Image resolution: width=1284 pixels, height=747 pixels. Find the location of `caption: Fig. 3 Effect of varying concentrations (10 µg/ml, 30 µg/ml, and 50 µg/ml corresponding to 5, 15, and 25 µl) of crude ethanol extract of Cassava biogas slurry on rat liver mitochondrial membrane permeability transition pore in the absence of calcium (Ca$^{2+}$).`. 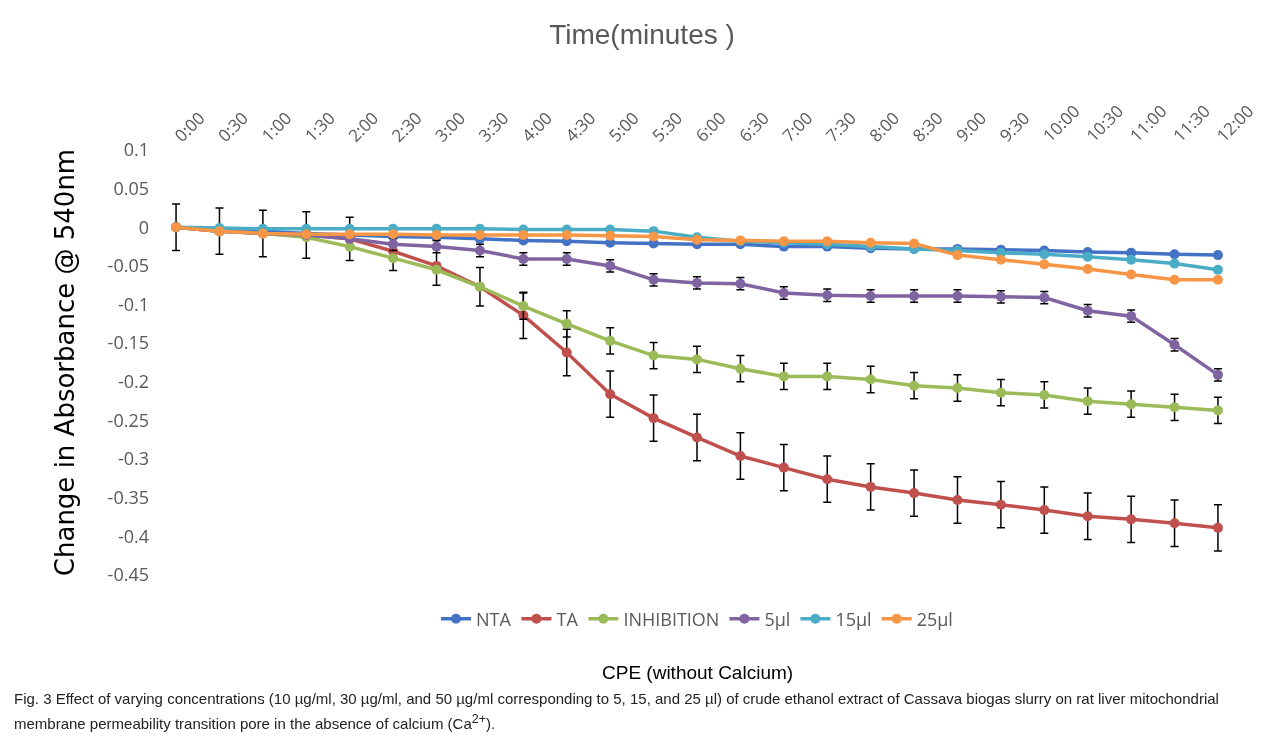

caption: Fig. 3 Effect of varying concentrations (10 µg/ml, 30 µg/ml, and 50 µg/ml corresponding to 5, 15, and 25 µl) of crude ethanol extract of Cassava biogas slurry on rat liver mitochondrial membrane permeability transition pore in the absence of calcium (Ca$^{2+}$). is located at coordinates (617, 711).